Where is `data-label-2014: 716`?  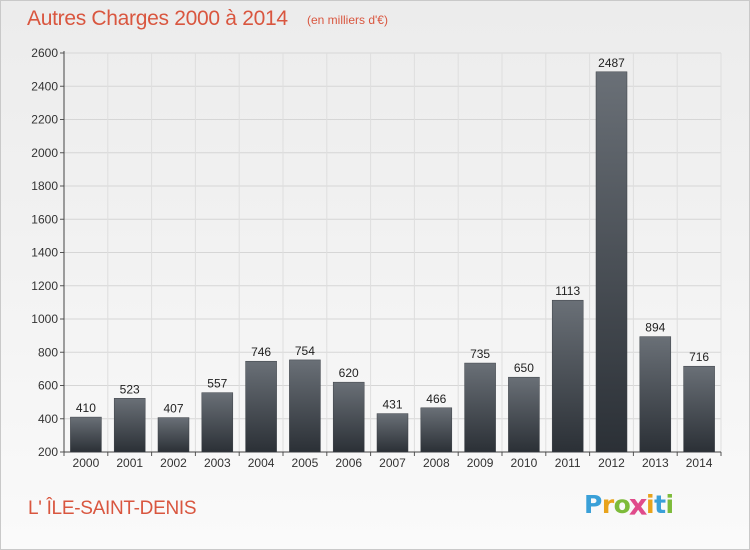
data-label-2014: 716 is located at coordinates (699, 357).